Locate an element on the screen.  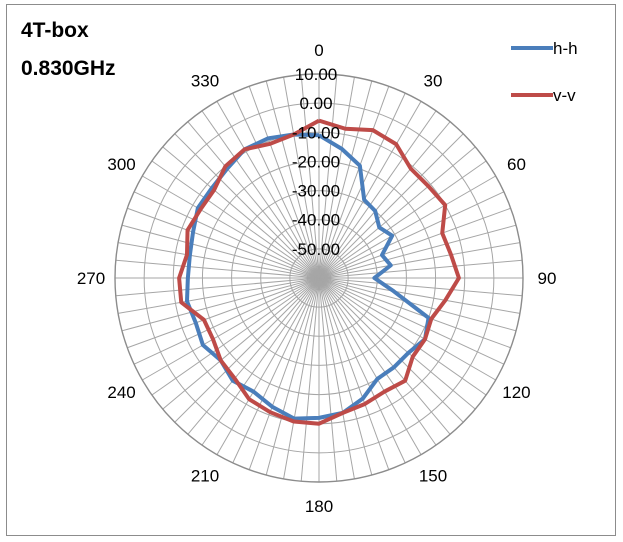
radial-tick-label: -20.00 is located at coordinates (316, 161).